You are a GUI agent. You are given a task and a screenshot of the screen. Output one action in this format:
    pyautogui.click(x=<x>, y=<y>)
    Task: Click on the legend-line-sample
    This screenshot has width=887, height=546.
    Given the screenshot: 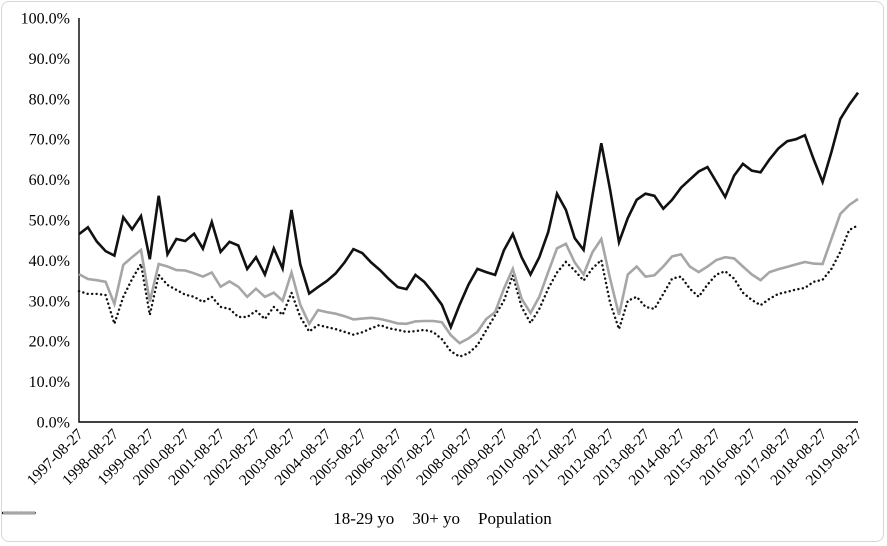 What is the action you would take?
    pyautogui.click(x=19, y=513)
    